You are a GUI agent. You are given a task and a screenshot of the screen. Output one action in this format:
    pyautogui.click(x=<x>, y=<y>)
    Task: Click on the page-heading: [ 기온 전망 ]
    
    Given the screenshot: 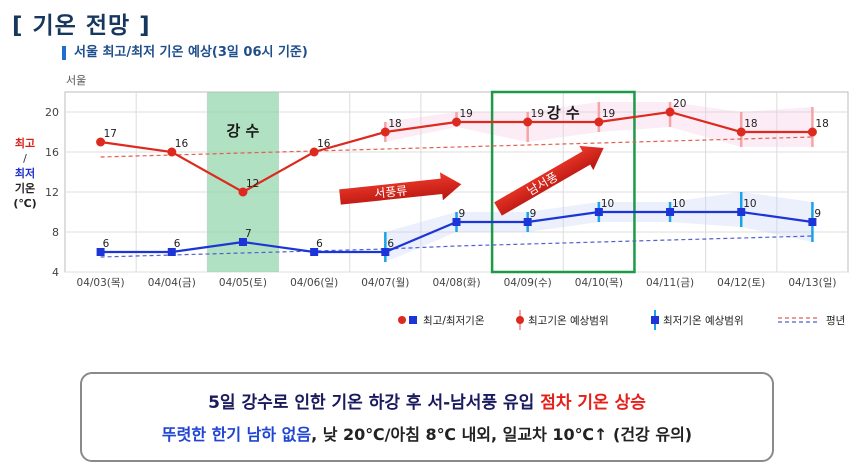 What is the action you would take?
    pyautogui.click(x=81, y=26)
    